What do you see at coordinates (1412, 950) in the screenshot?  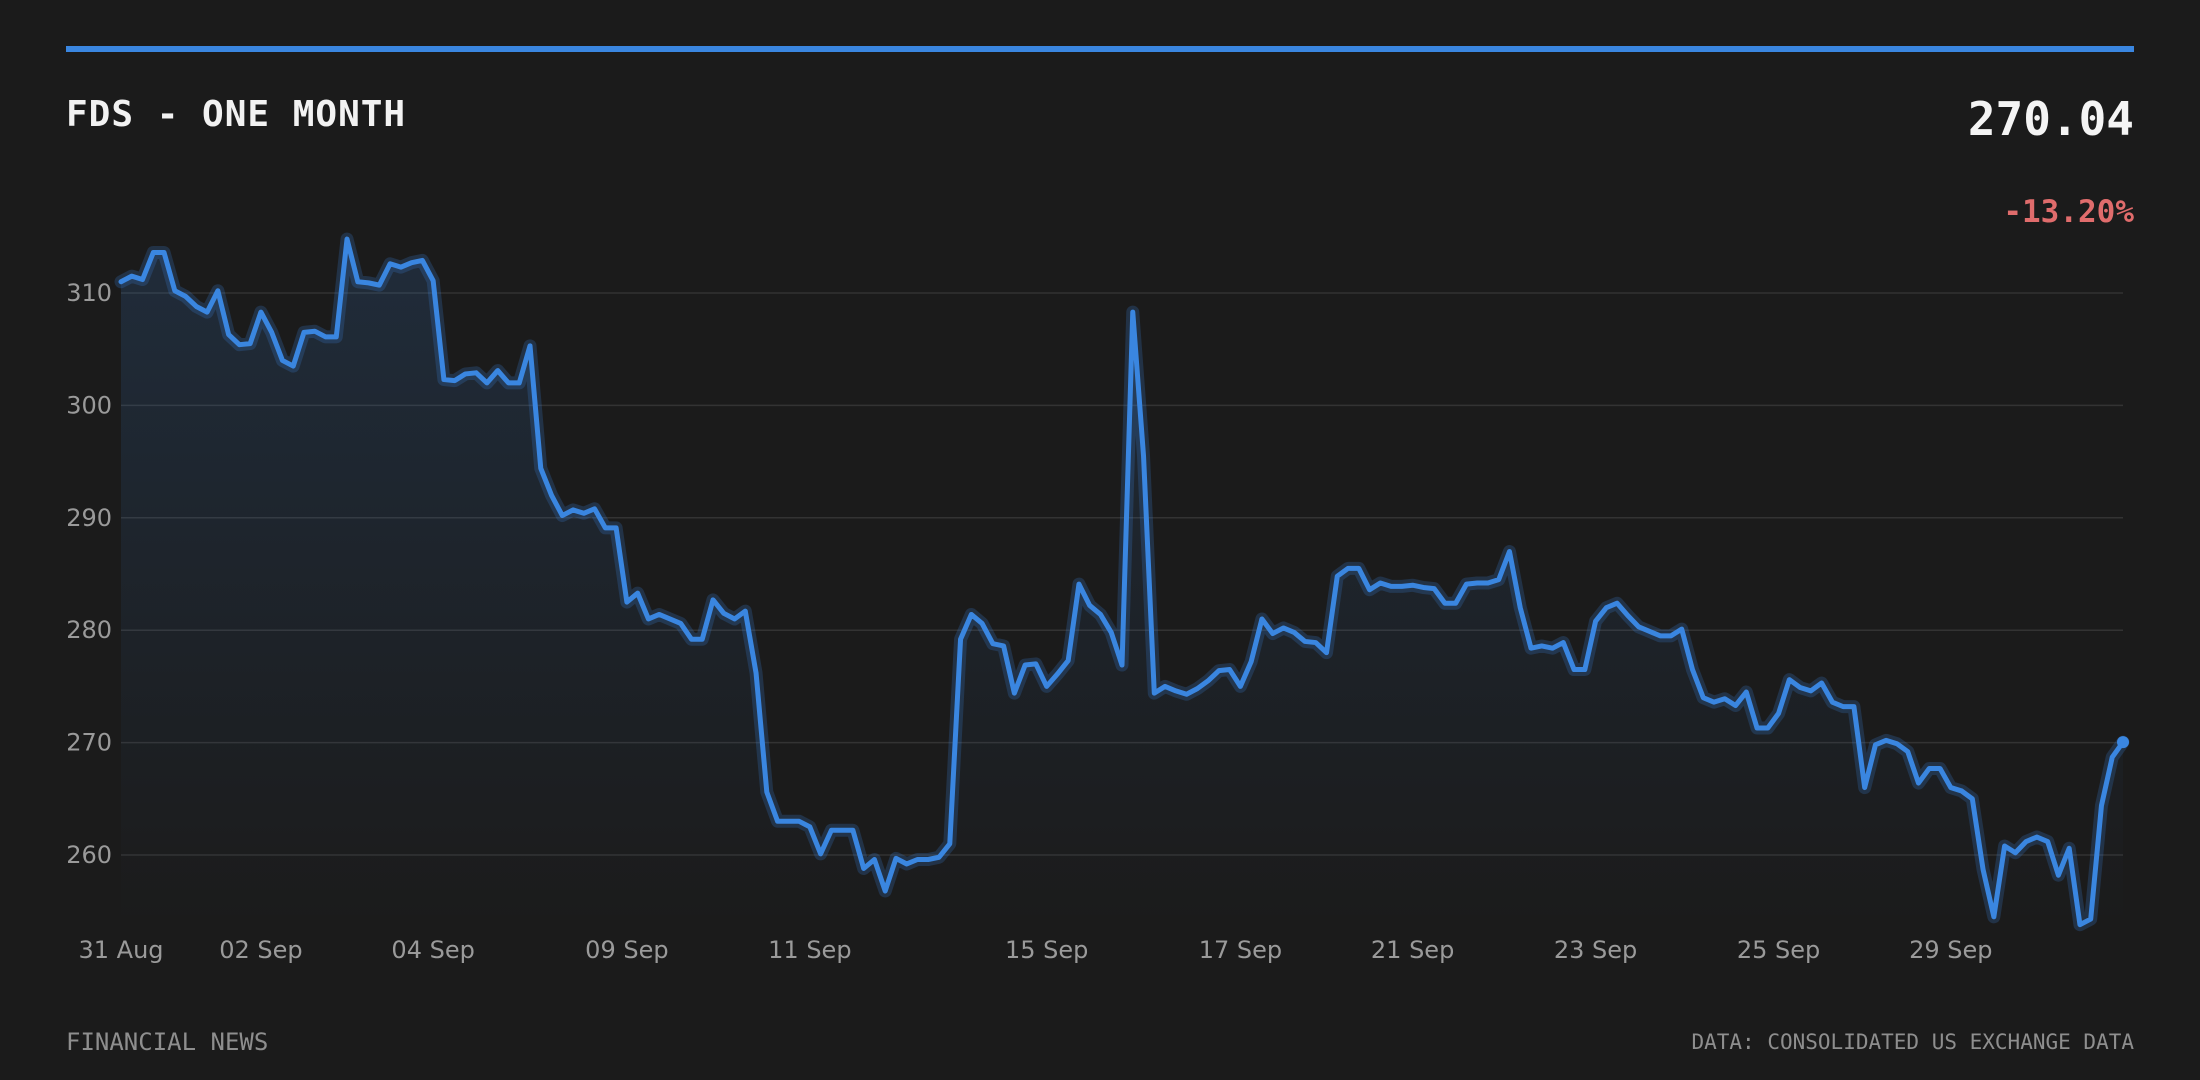 I see `x-tick-label: 21 Sep` at bounding box center [1412, 950].